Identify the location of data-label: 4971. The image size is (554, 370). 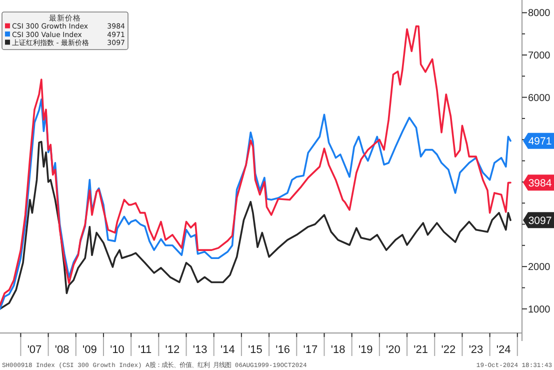
(540, 142).